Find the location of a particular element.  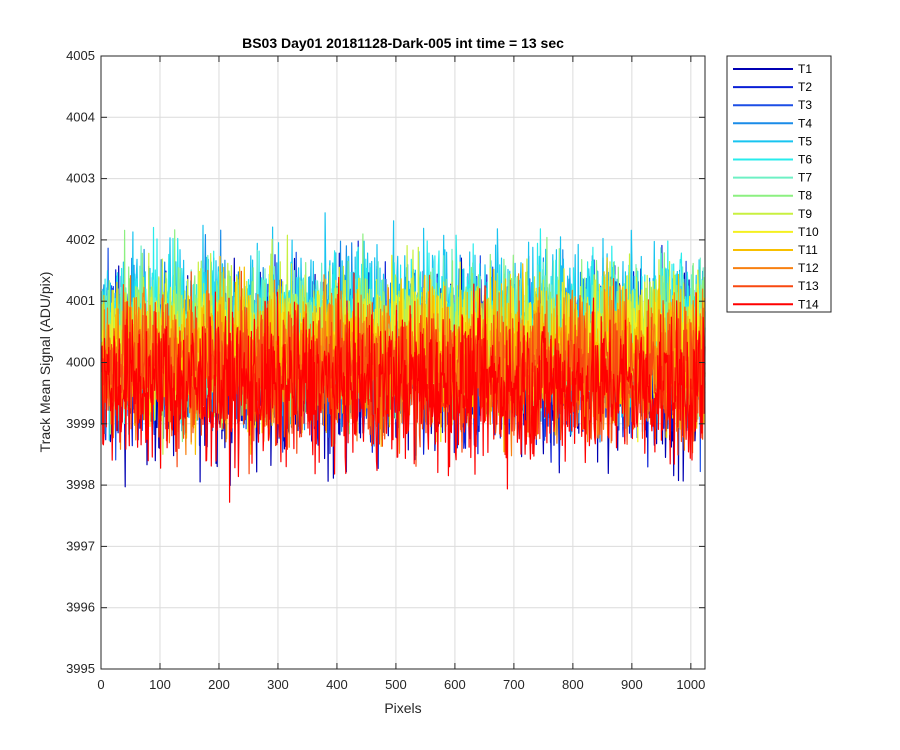

legend: T1 T2 T3 T4 T5 T6 T7 T8 T9 T10 T11 T12 T13 T14 is located at coordinates (779, 184).